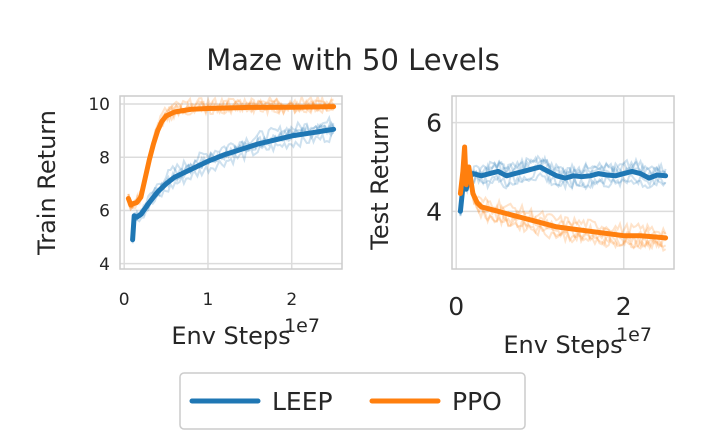  Describe the element at coordinates (99, 105) in the screenshot. I see `y-tick-label: 10` at that location.